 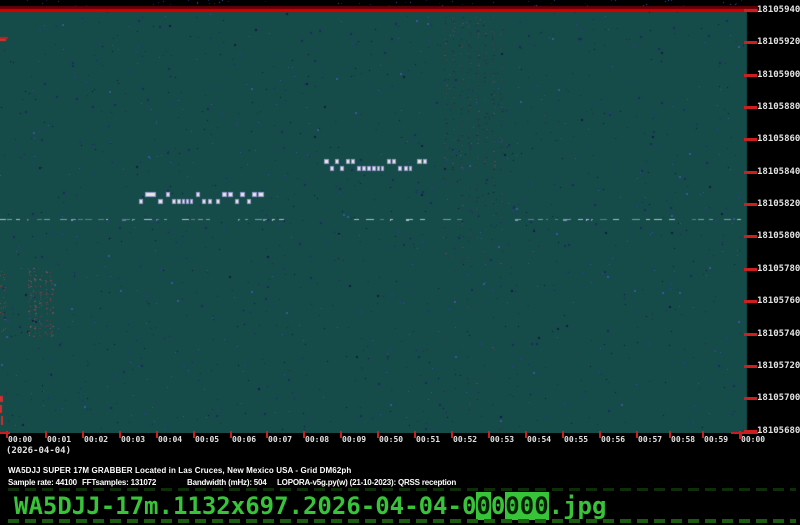 What do you see at coordinates (207, 439) in the screenshot?
I see `time-axis-label: 00:05` at bounding box center [207, 439].